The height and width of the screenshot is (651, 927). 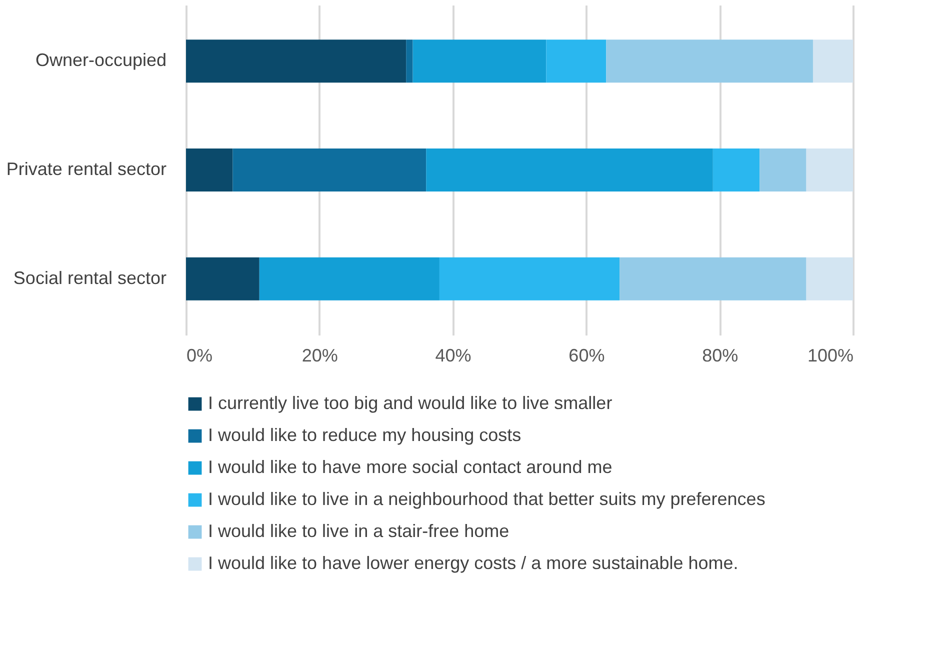 I want to click on legend-label: I would like to live in a neighbourhood that better suits my preferences, so click(x=487, y=499).